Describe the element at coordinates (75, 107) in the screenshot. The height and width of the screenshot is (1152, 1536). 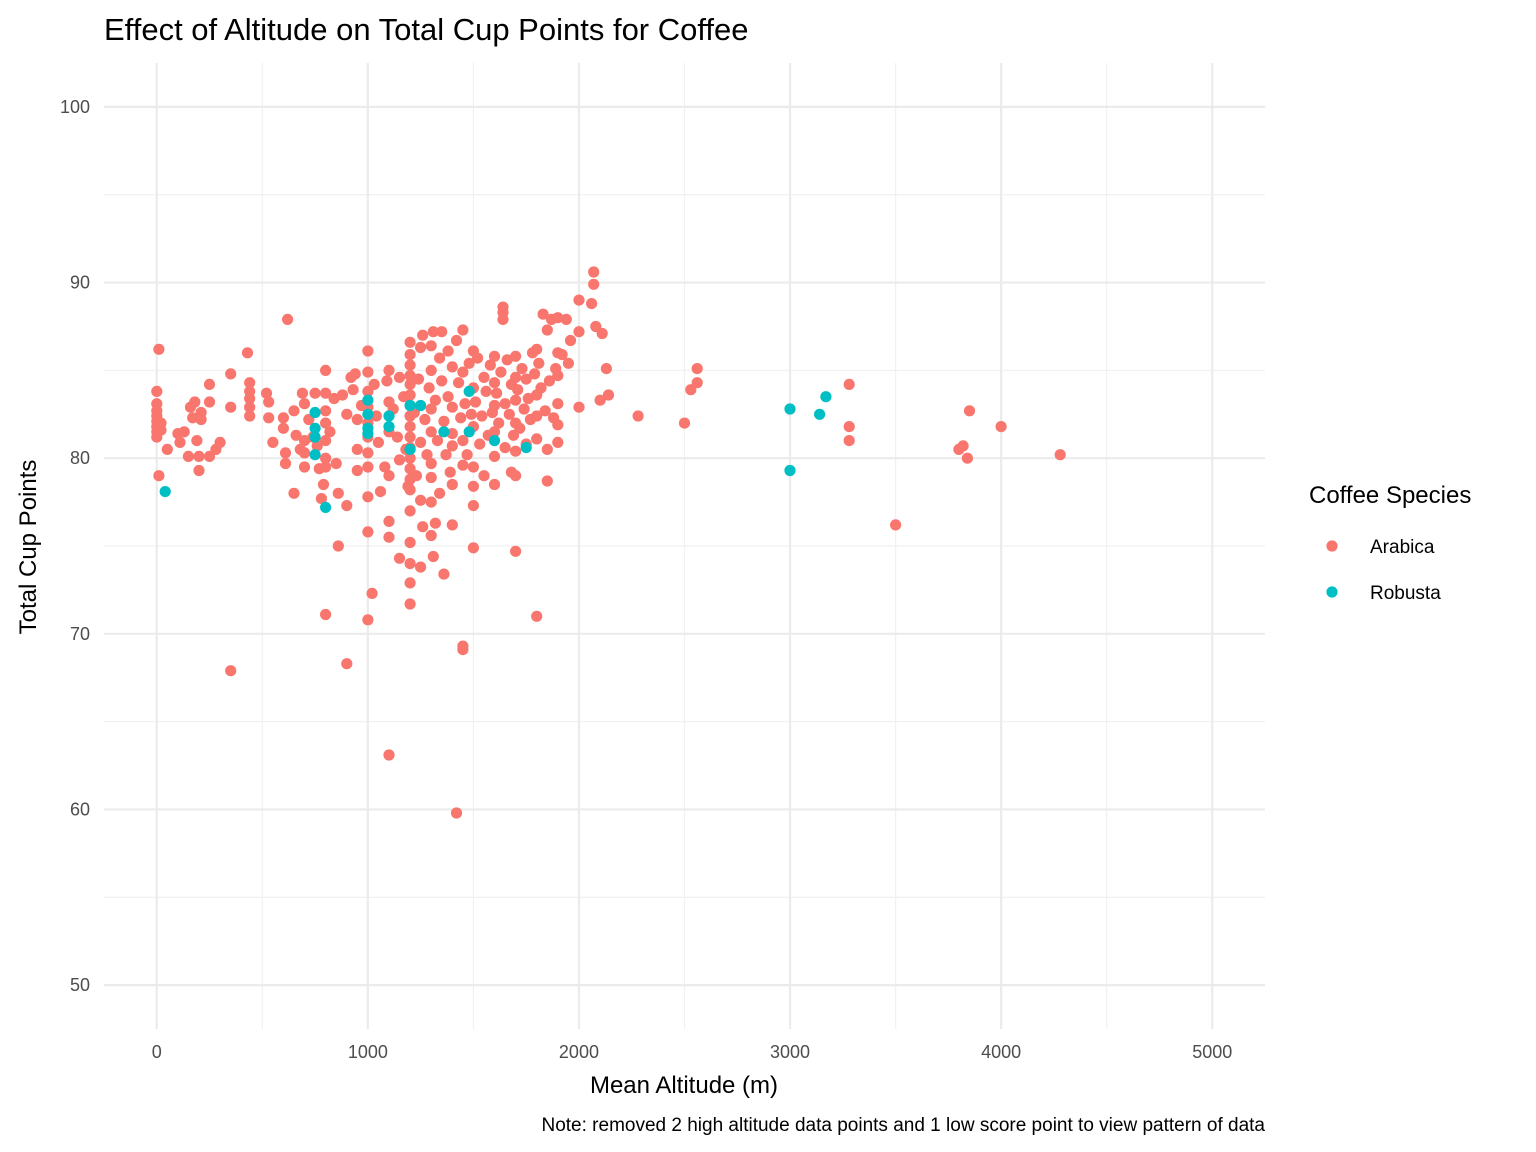
I see `y-tick-label: 100` at that location.